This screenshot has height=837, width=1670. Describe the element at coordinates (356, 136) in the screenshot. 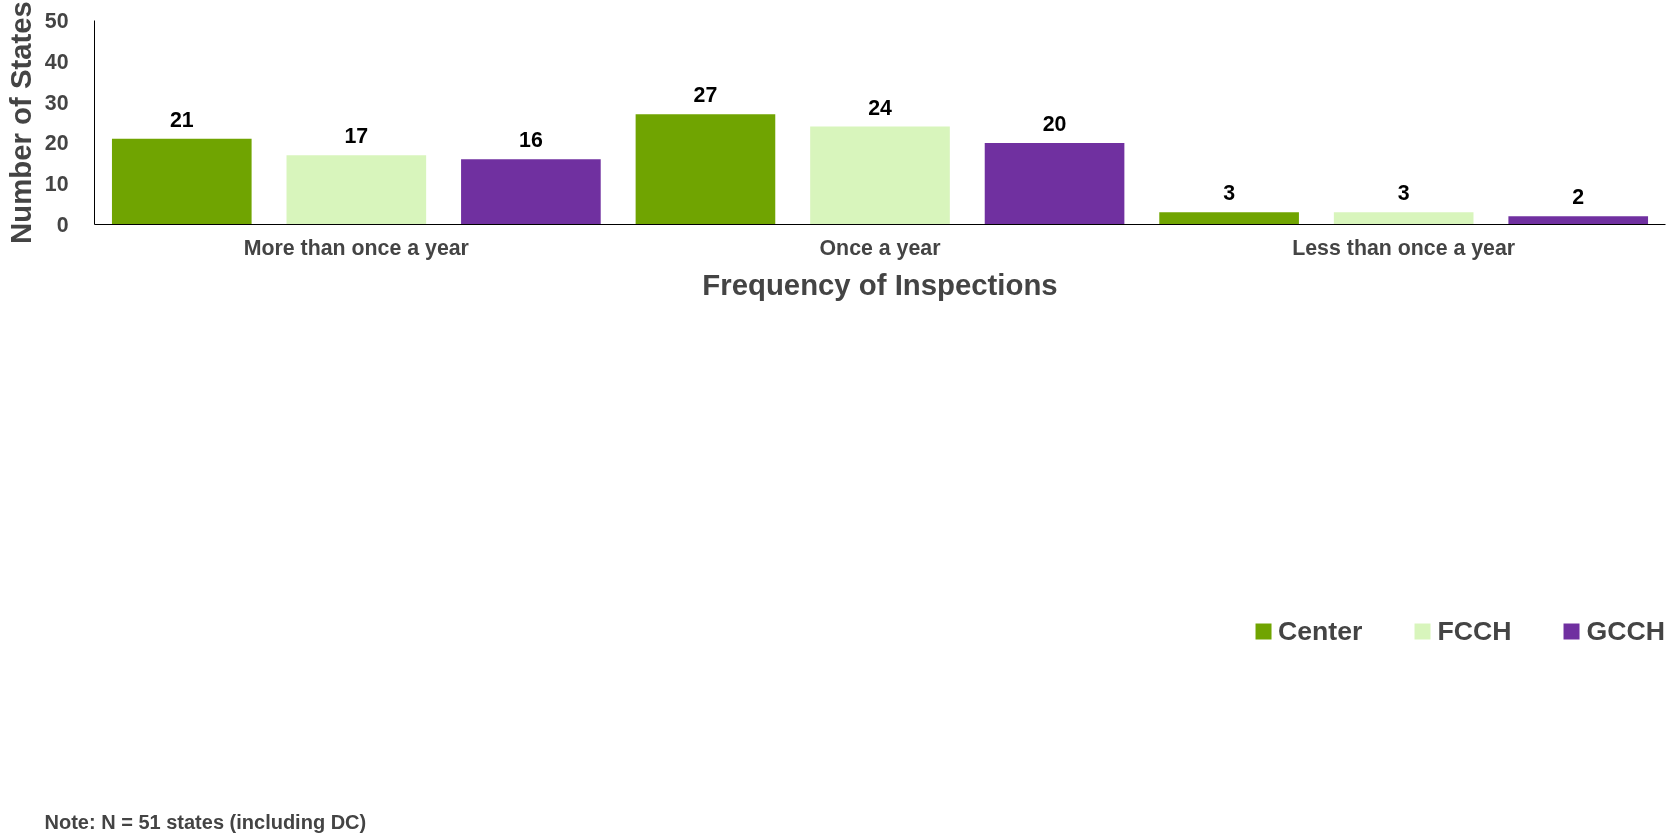

I see `data-label: 17` at that location.